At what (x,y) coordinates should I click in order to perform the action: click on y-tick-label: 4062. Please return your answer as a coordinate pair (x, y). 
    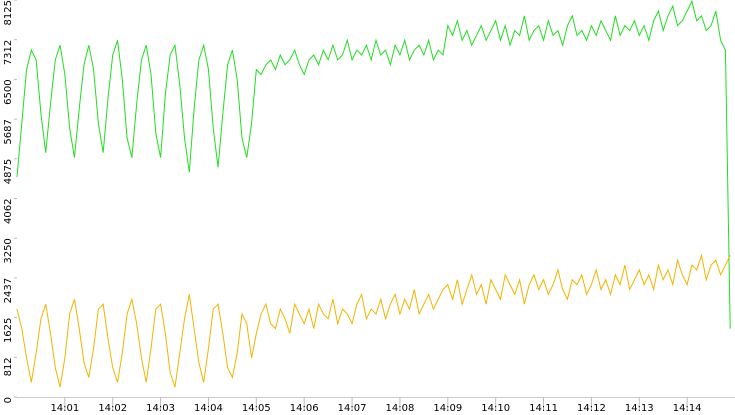
    Looking at the image, I should click on (8, 211).